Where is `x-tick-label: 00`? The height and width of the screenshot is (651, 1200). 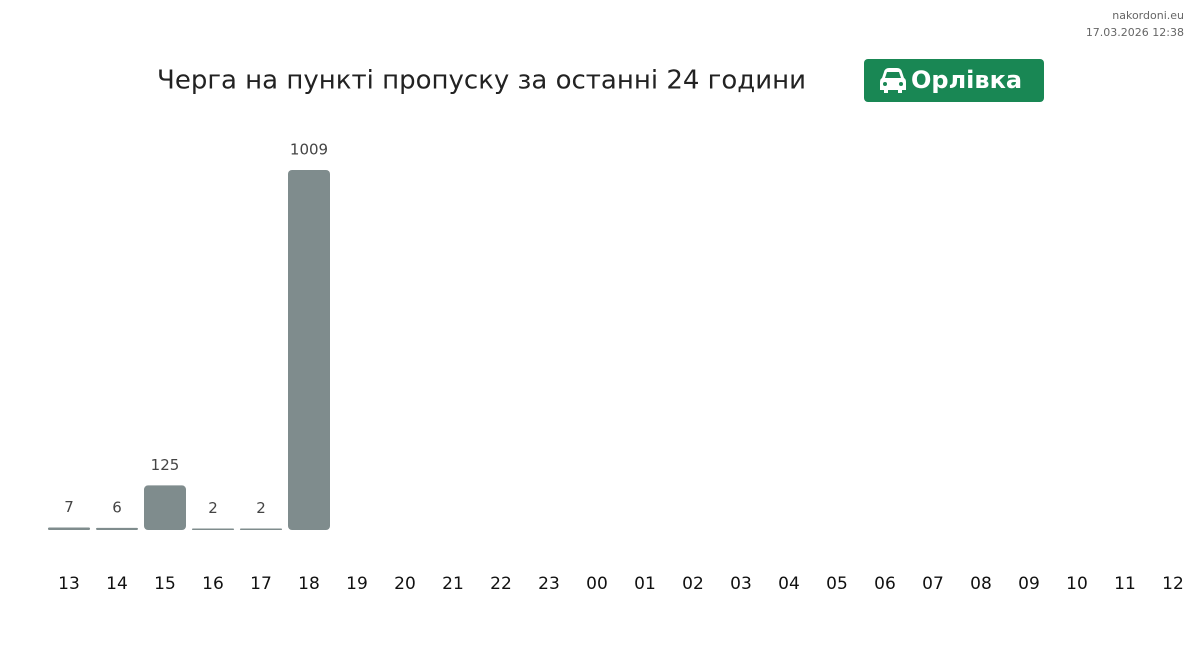 x-tick-label: 00 is located at coordinates (597, 584).